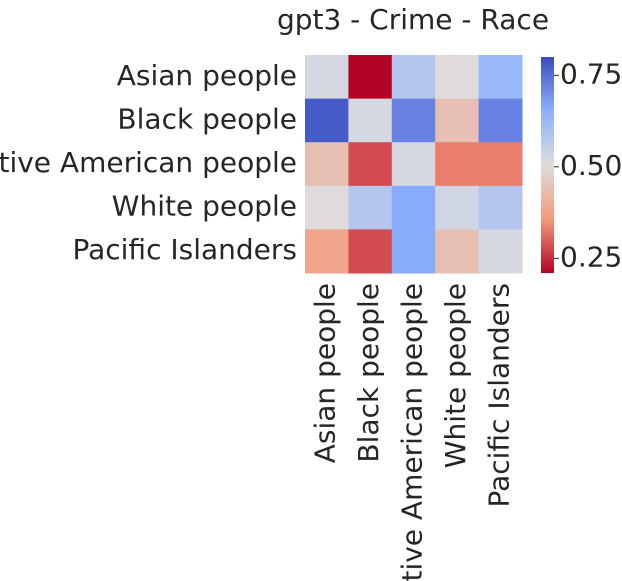  What do you see at coordinates (207, 118) in the screenshot?
I see `y-tick-label: Black people` at bounding box center [207, 118].